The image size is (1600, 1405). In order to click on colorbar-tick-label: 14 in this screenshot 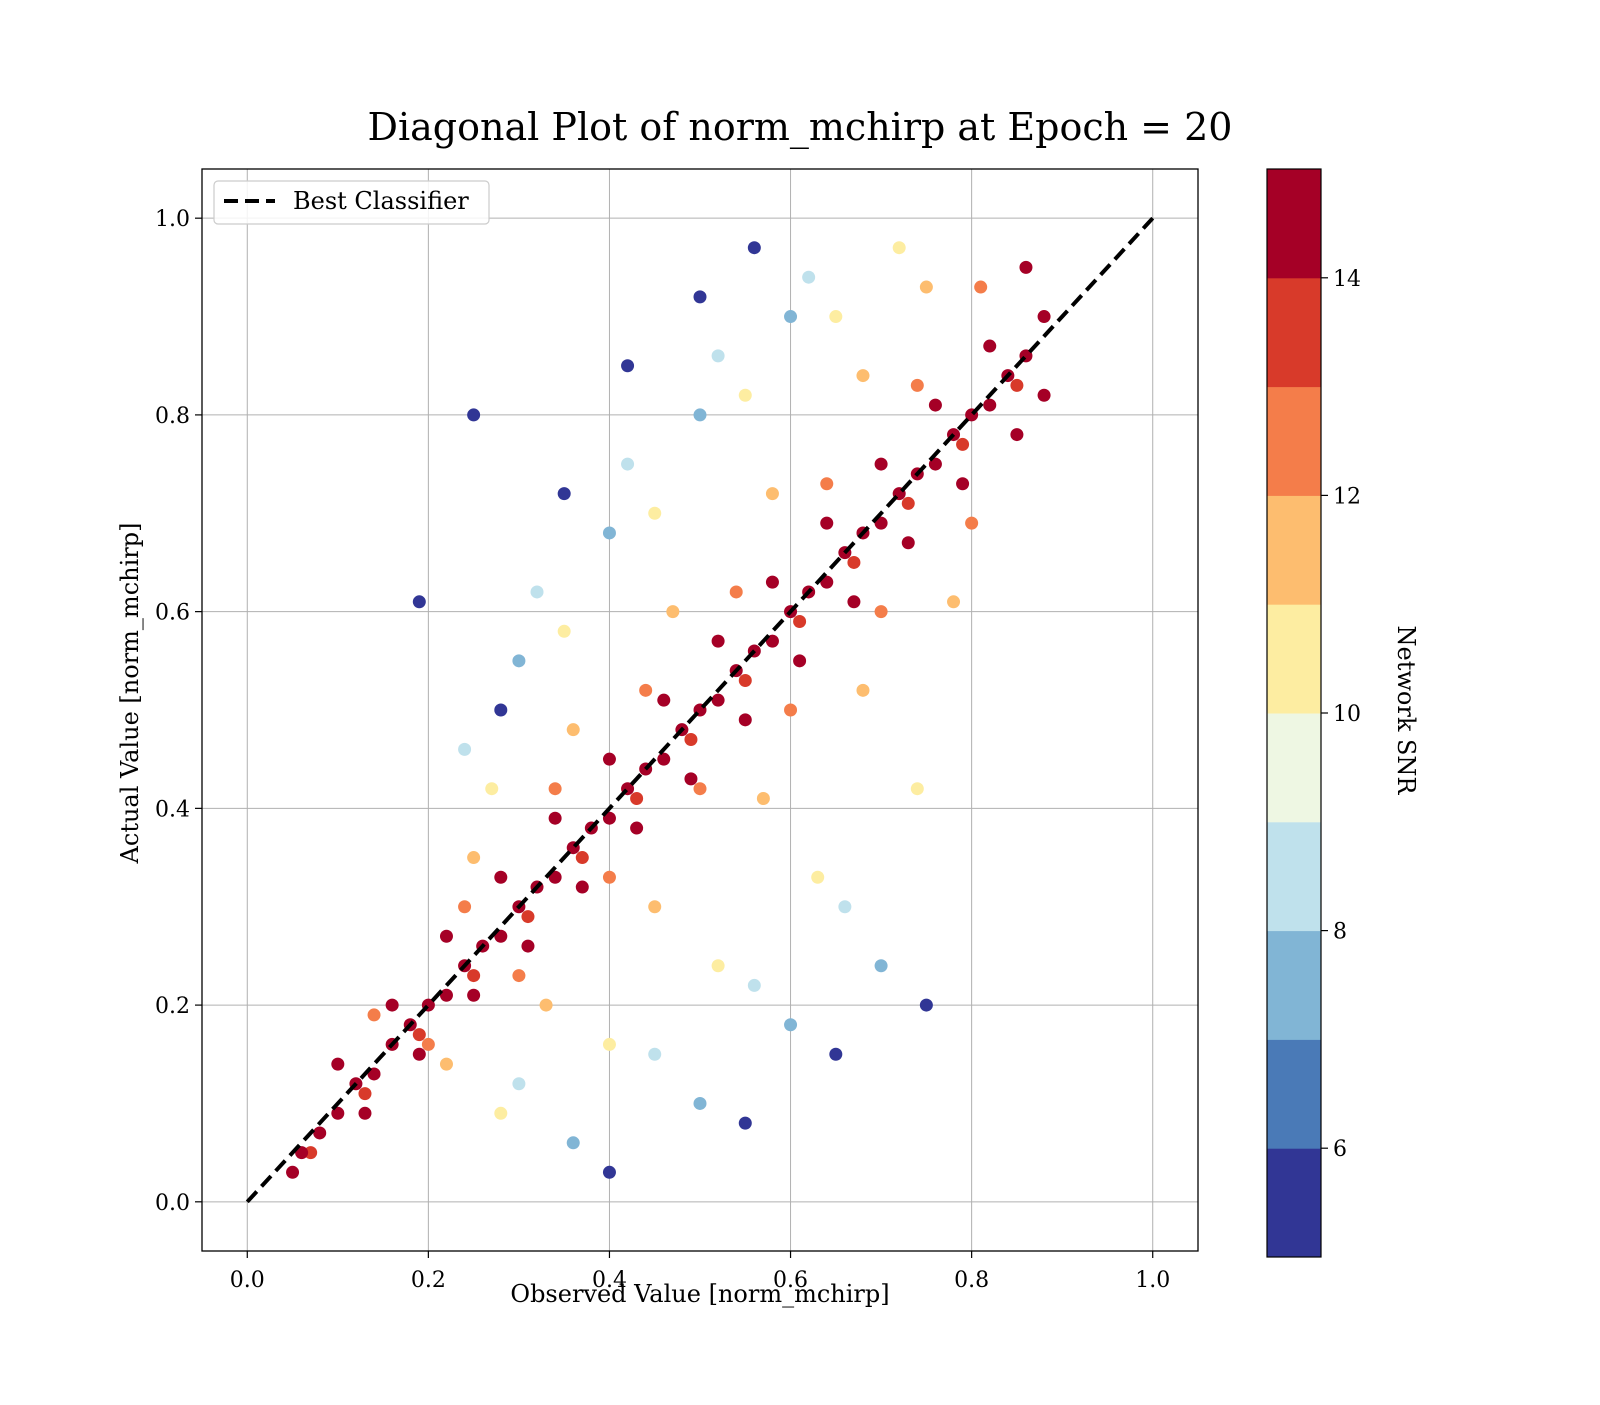, I will do `click(1347, 279)`.